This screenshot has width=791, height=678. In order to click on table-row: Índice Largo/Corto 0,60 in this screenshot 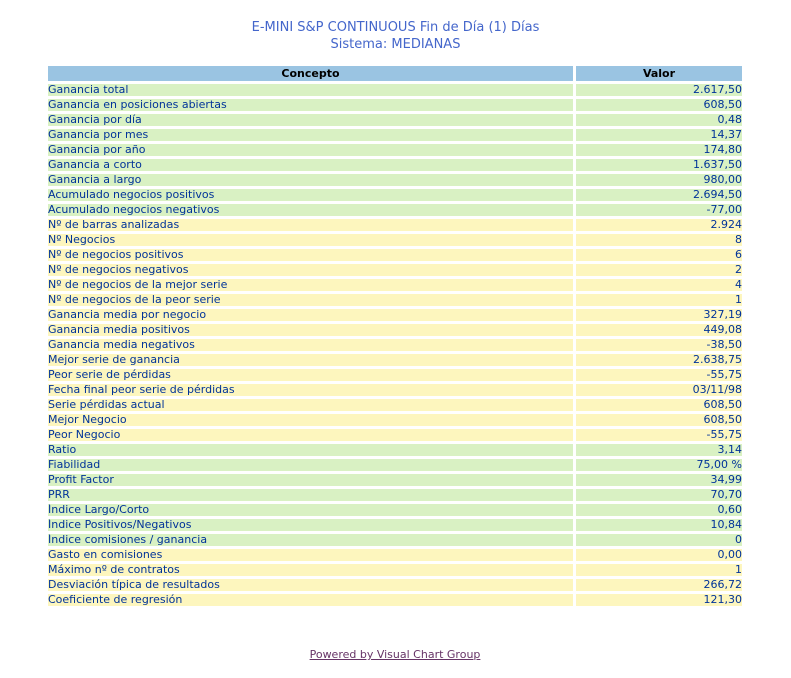, I will do `click(395, 510)`.